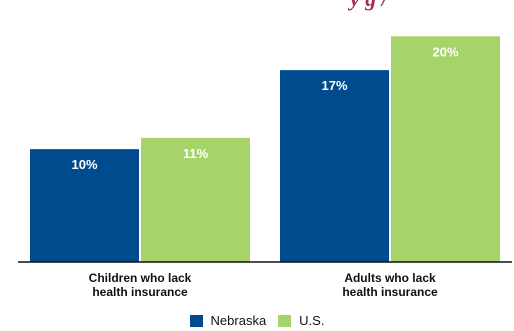 The height and width of the screenshot is (331, 514). What do you see at coordinates (238, 320) in the screenshot?
I see `legend-label-nebraska: Nebraska` at bounding box center [238, 320].